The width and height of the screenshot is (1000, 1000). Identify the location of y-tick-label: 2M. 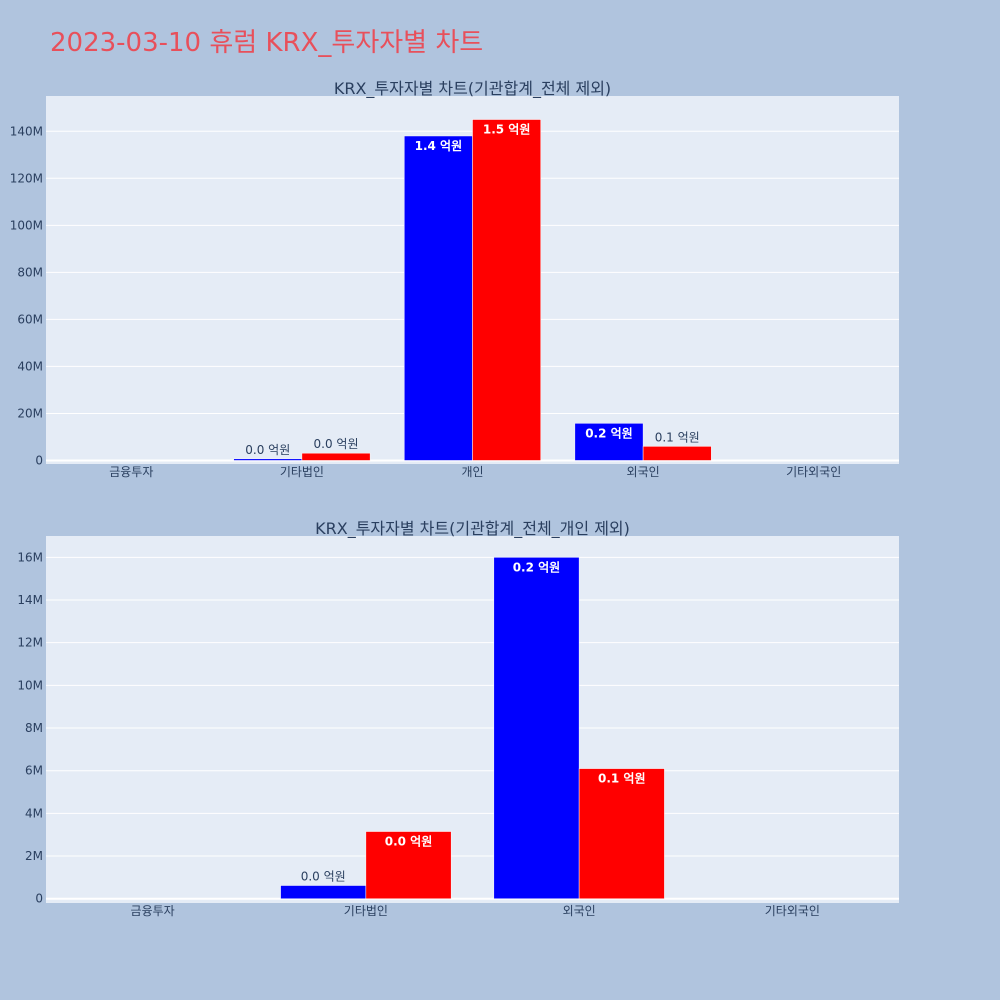
(34, 856).